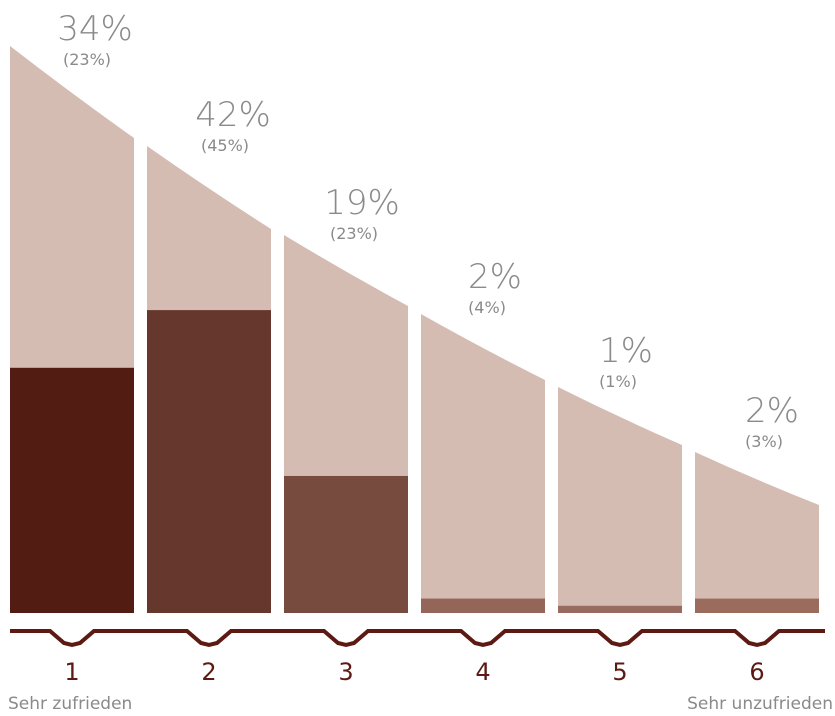 The image size is (835, 716). What do you see at coordinates (233, 115) in the screenshot?
I see `value-label-2: 42%` at bounding box center [233, 115].